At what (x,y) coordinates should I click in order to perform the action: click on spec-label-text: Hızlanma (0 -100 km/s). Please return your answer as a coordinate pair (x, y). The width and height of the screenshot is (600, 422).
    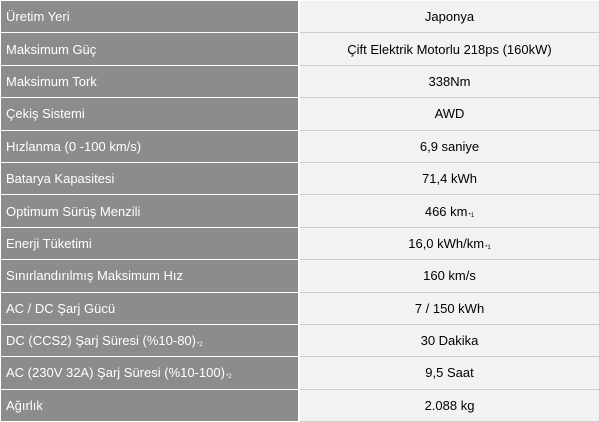
    Looking at the image, I should click on (74, 146).